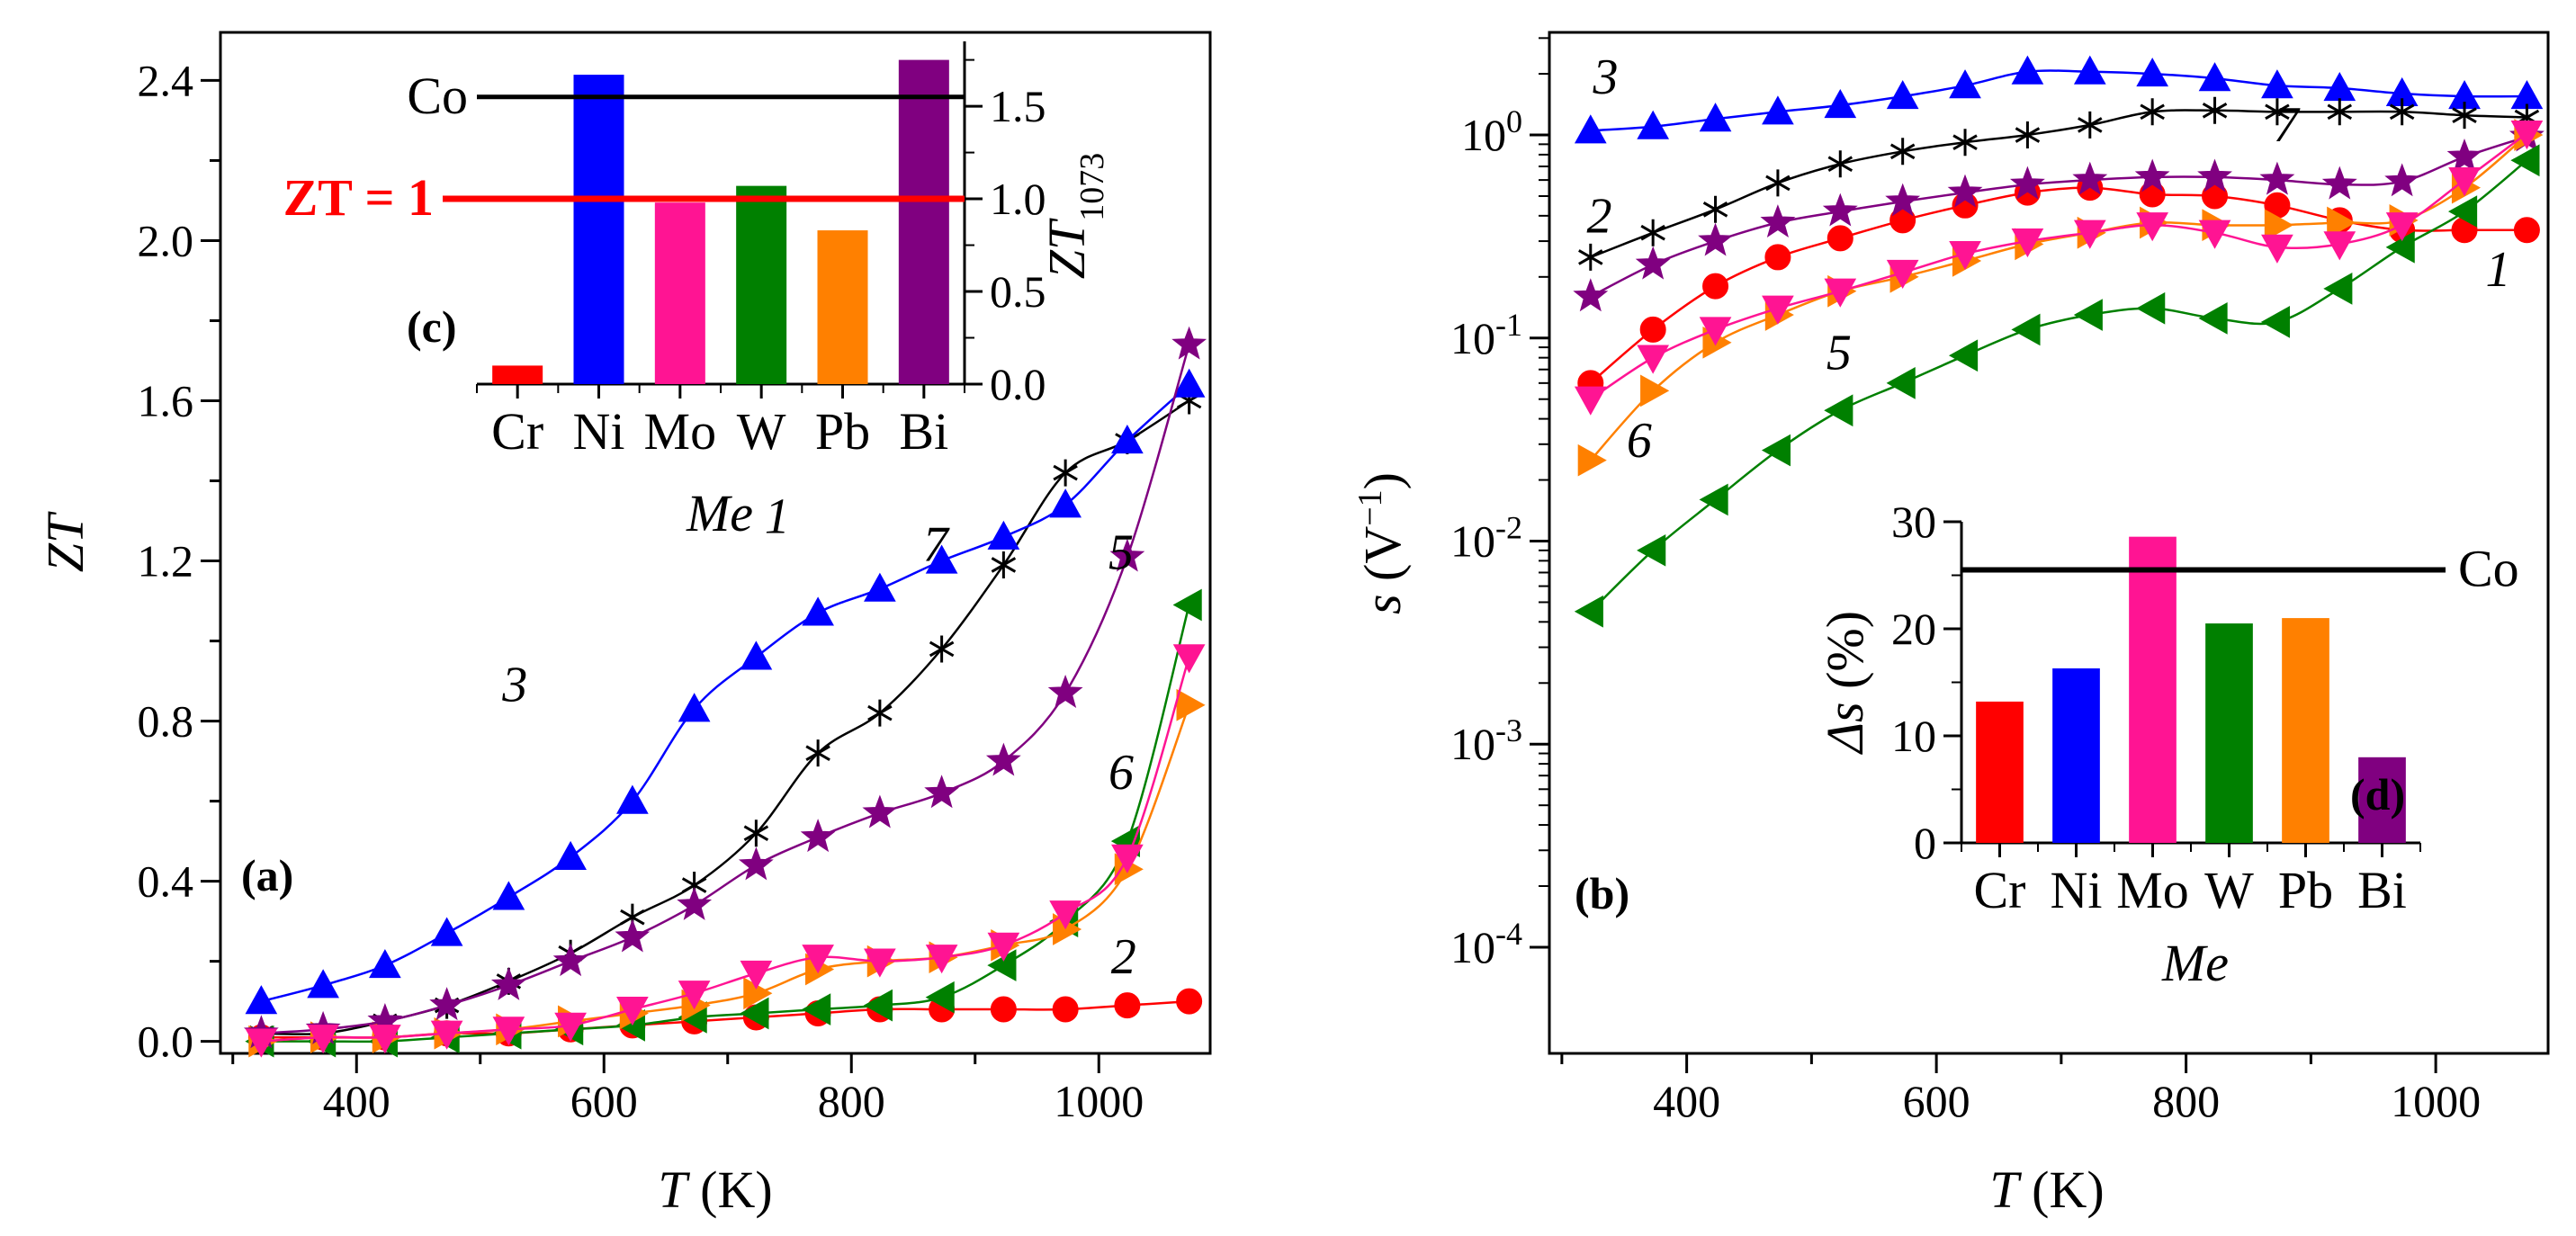 This screenshot has height=1236, width=2576. What do you see at coordinates (2000, 890) in the screenshot?
I see `category-label-Cr: Cr` at bounding box center [2000, 890].